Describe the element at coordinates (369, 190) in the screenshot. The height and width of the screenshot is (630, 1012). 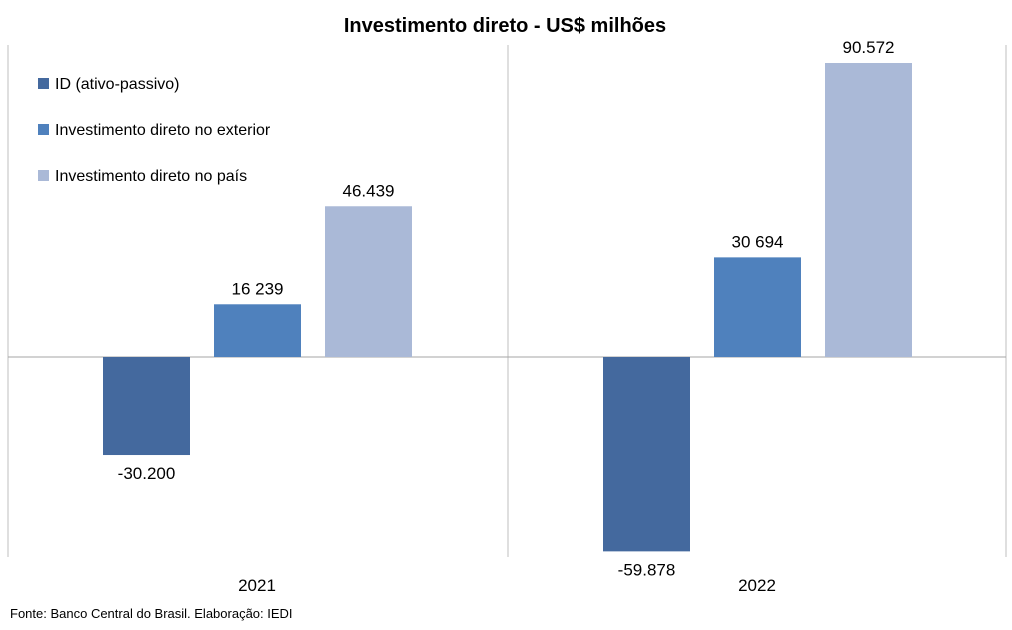
I see `data-label-2021-series-3: 46.439` at that location.